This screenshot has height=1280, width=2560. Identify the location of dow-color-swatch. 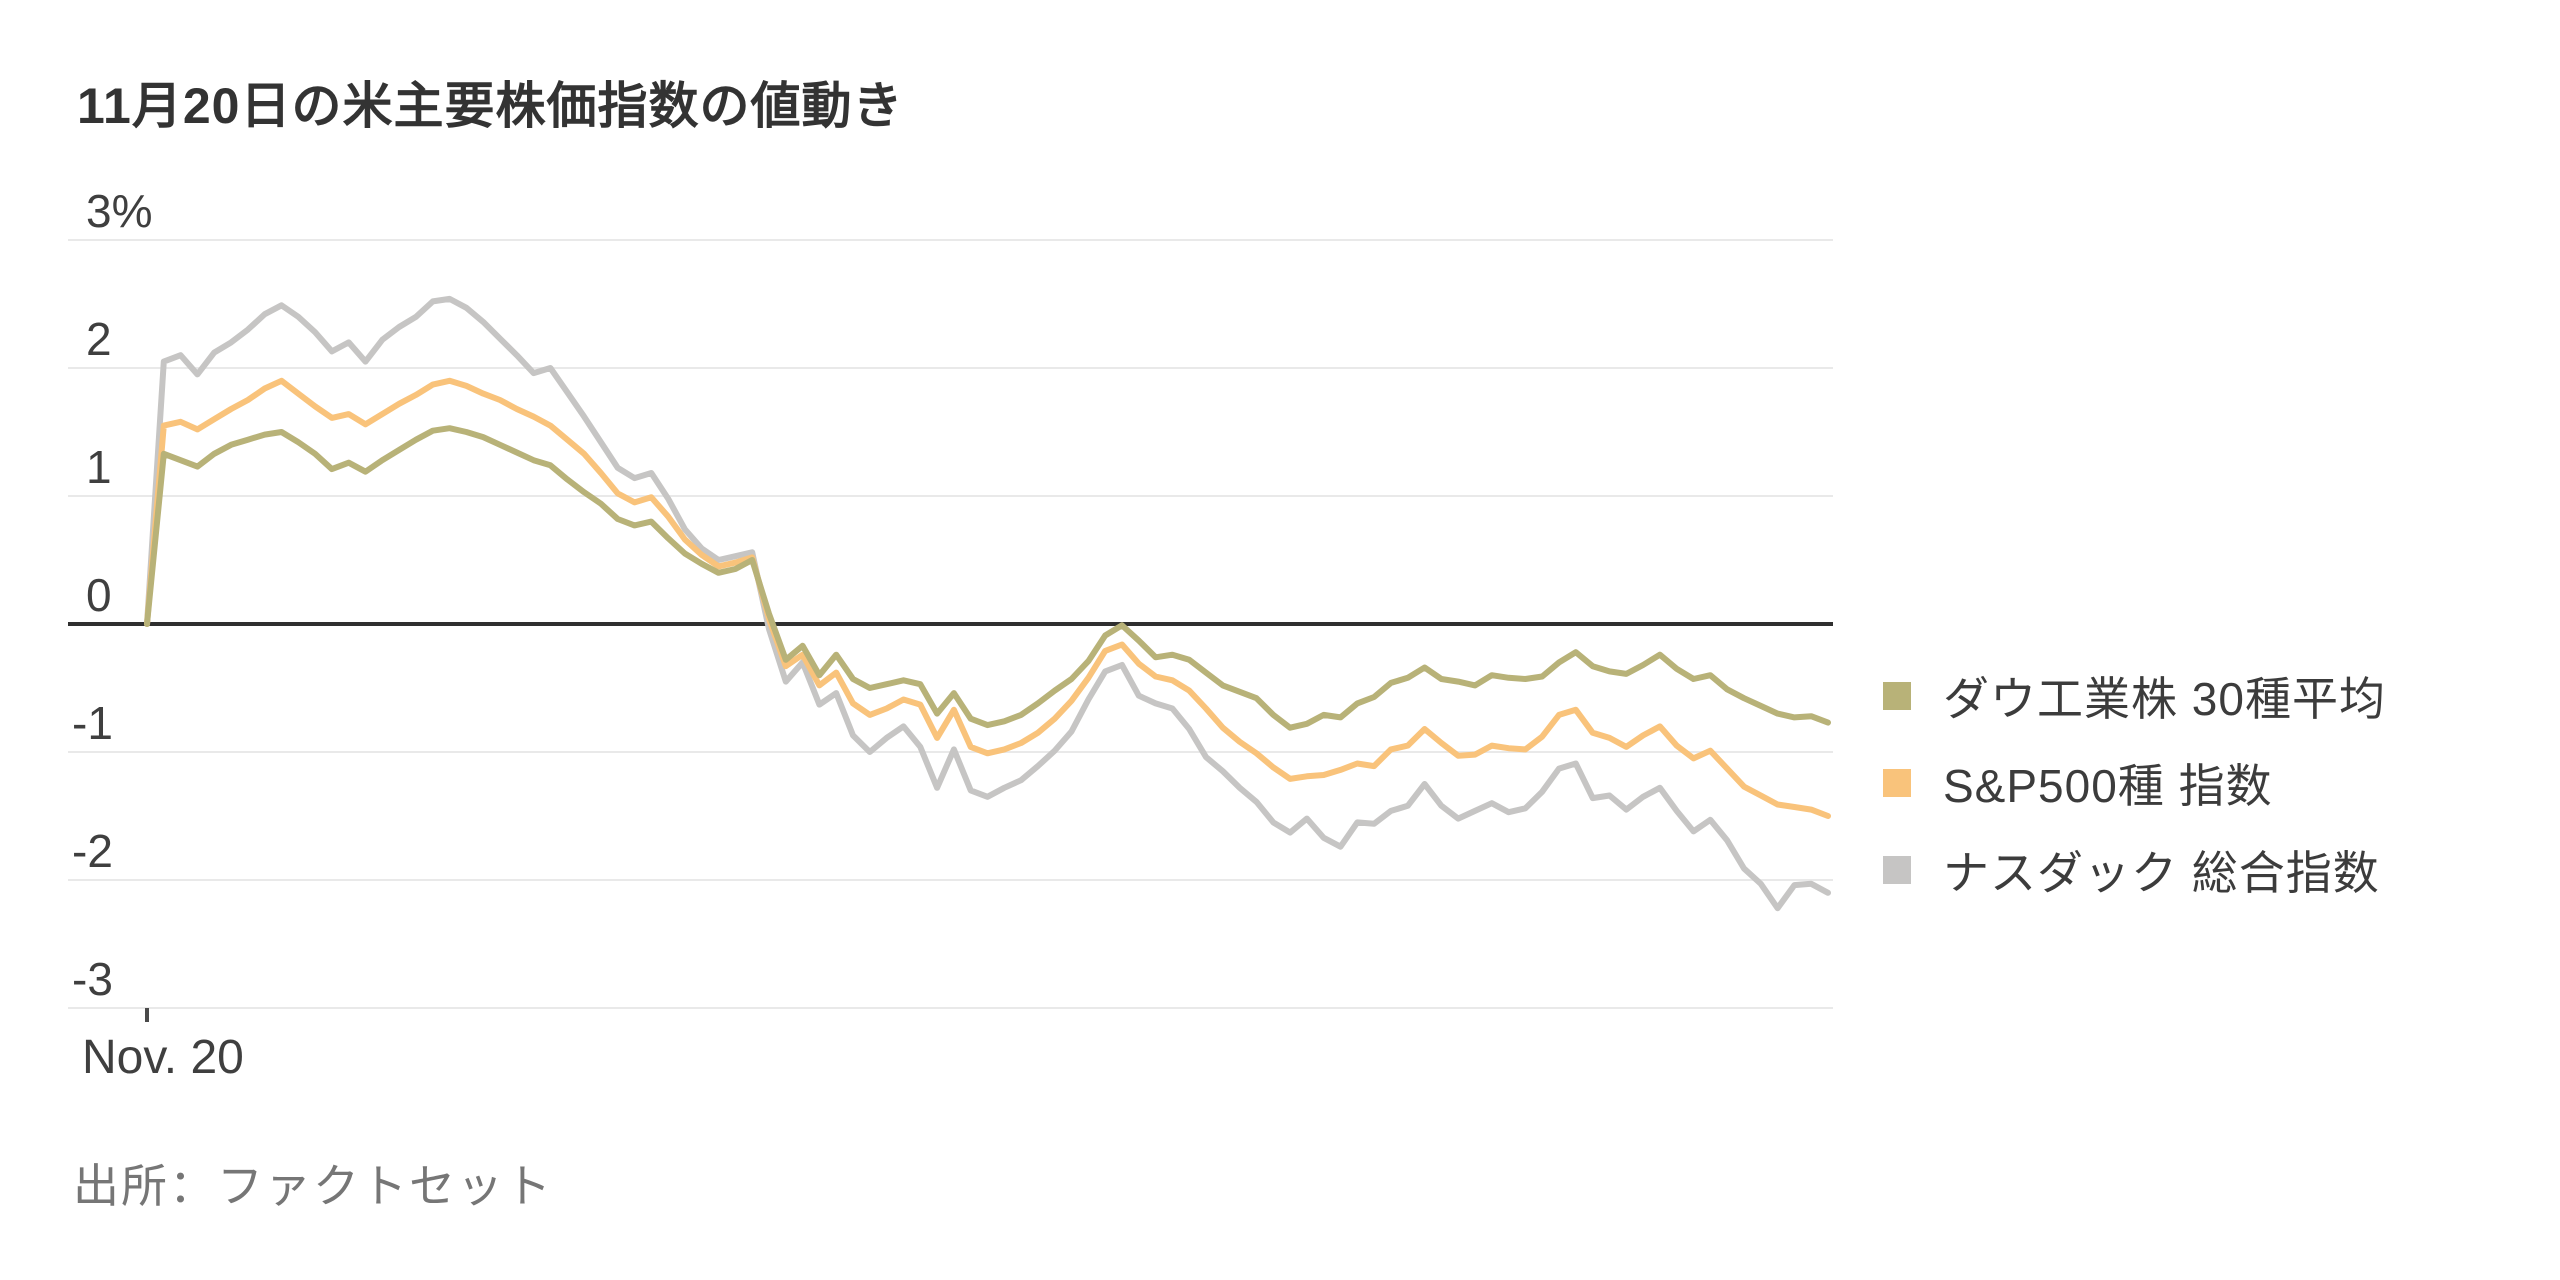
(1897, 696).